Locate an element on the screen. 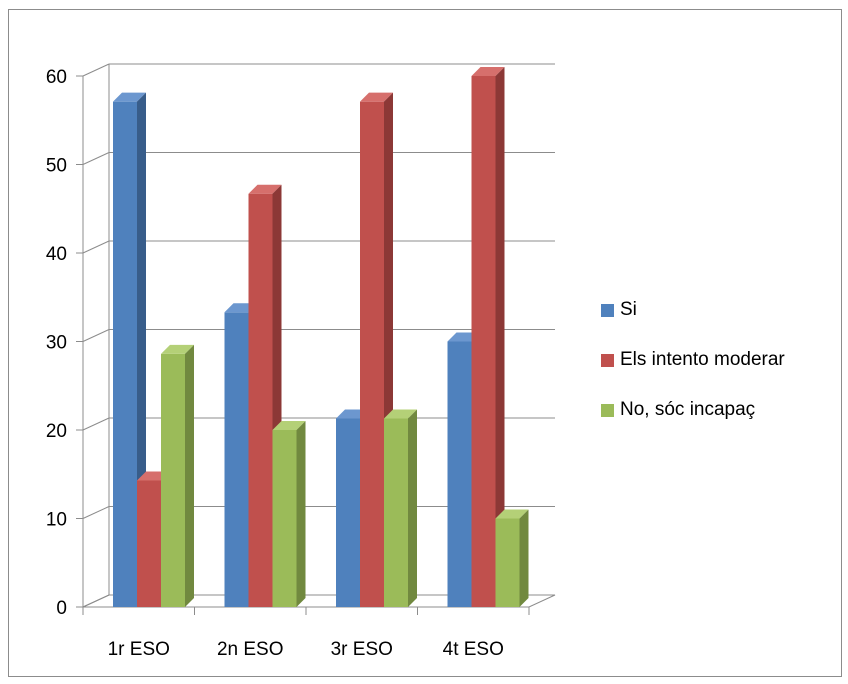 Image resolution: width=848 pixels, height=684 pixels. y-tick-label-60: 60 is located at coordinates (56, 77).